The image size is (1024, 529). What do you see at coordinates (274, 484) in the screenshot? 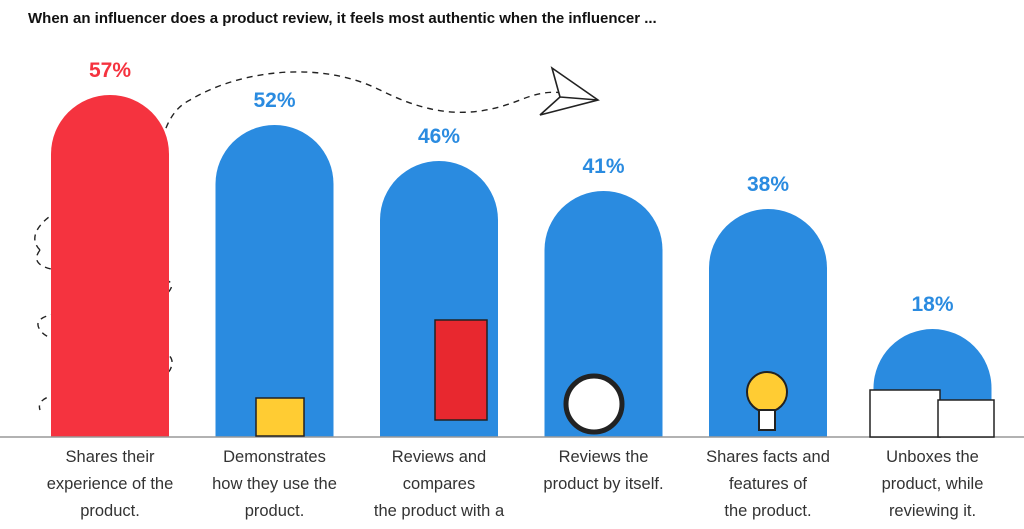
I see `category-label: Demonstrates how they use the product.` at bounding box center [274, 484].